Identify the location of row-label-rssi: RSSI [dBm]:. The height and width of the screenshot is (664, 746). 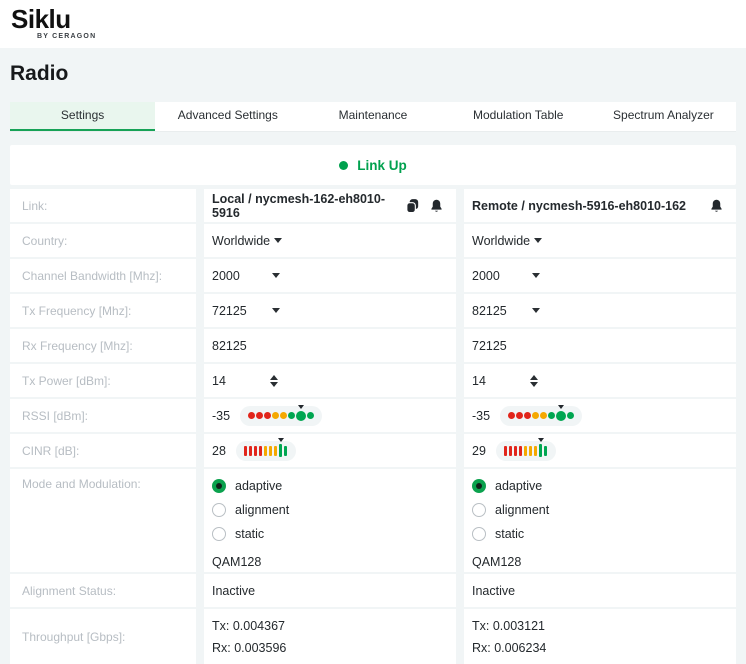
(103, 415).